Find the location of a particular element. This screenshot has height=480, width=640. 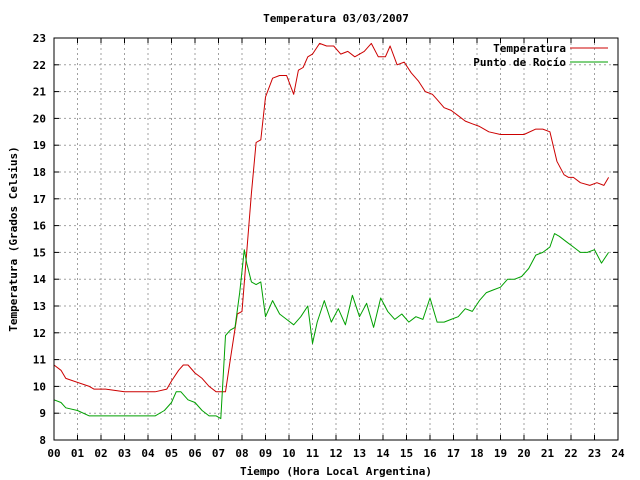

x-axis-label: Tiempo (Hora Local Argentina) is located at coordinates (336, 471).